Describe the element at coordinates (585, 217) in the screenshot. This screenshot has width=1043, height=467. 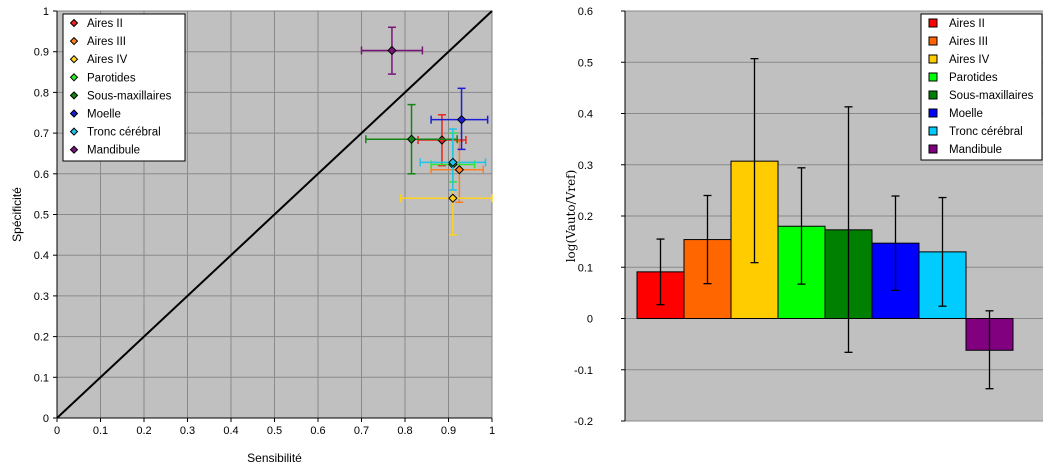
I see `bar-y-tick-label: 0.2` at that location.